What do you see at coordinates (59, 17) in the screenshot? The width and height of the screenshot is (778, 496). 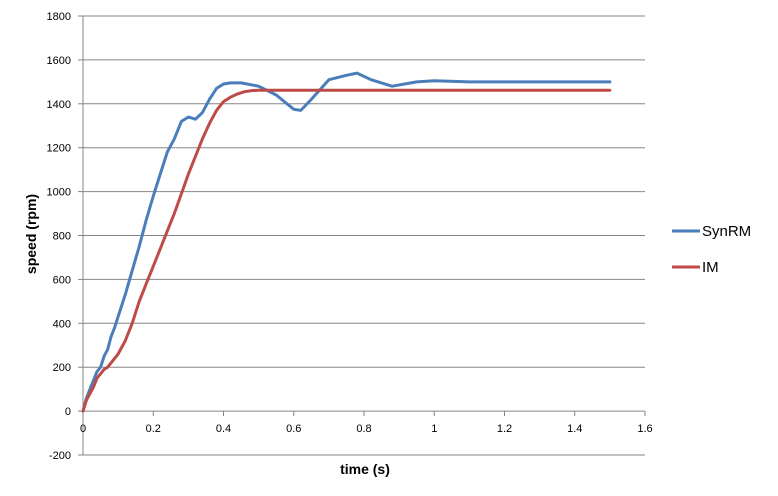 I see `y-tick-label: 1800` at bounding box center [59, 17].